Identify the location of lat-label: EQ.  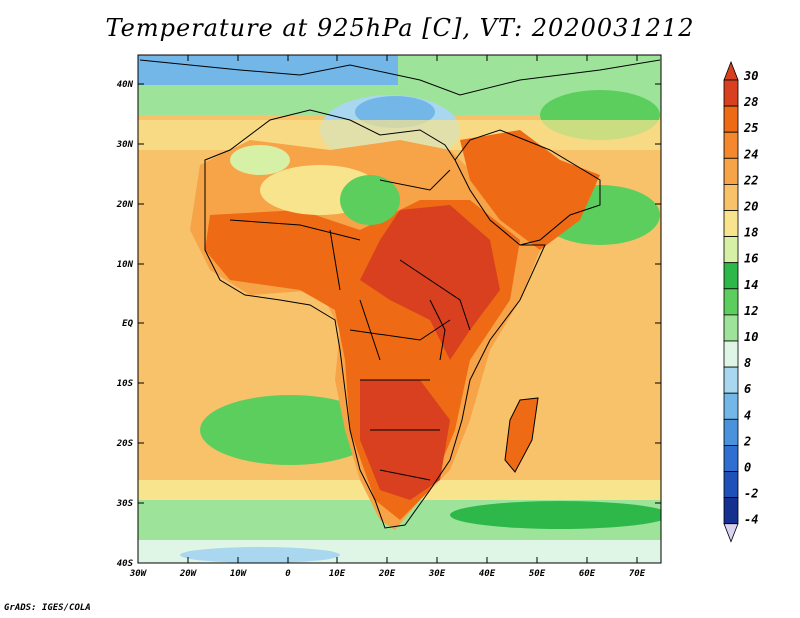
(127, 324).